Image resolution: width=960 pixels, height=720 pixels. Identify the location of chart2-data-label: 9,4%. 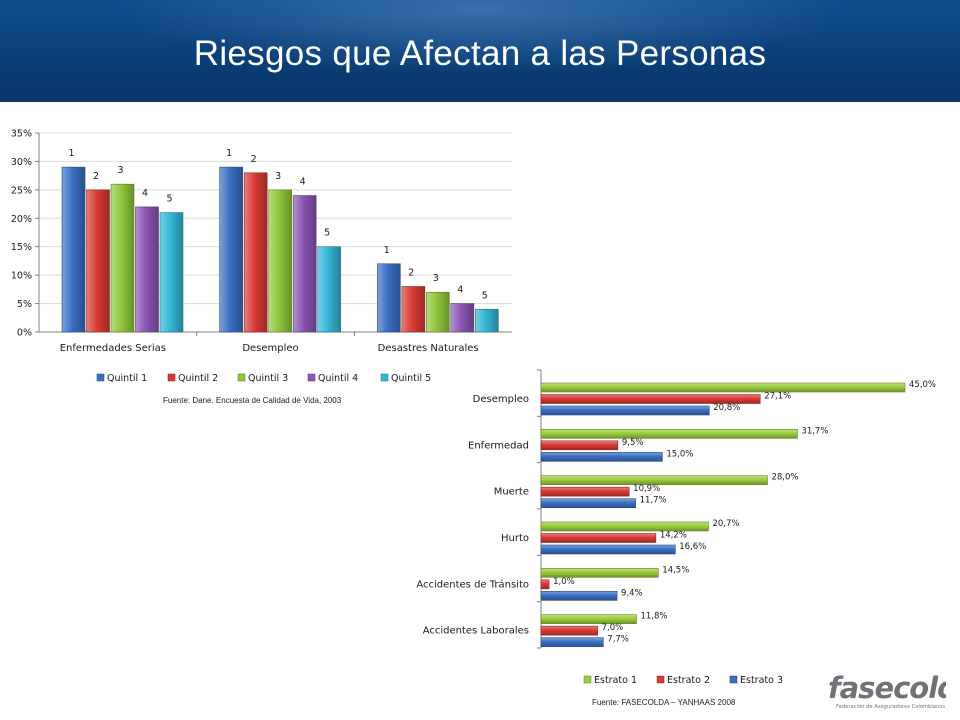
(632, 593).